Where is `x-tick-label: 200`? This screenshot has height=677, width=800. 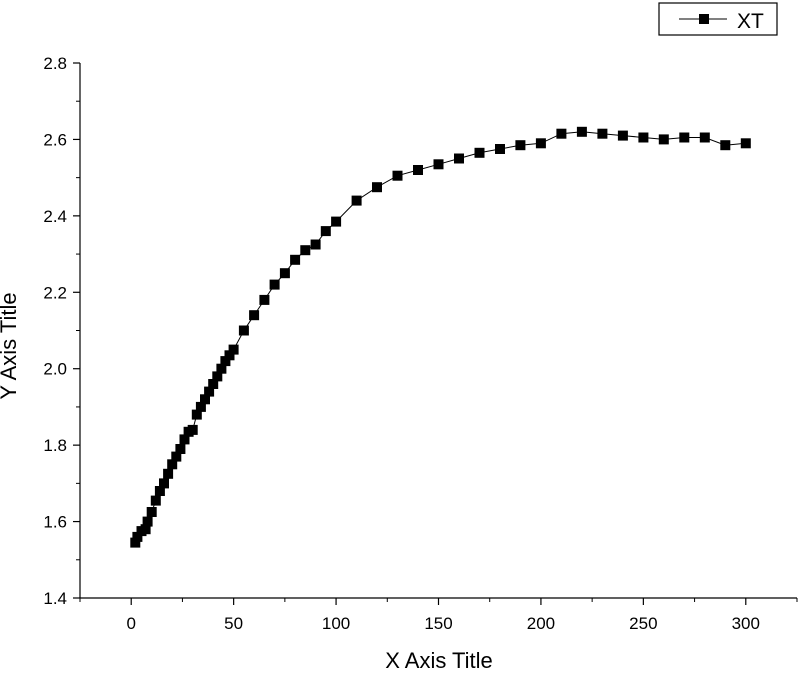 x-tick-label: 200 is located at coordinates (541, 623).